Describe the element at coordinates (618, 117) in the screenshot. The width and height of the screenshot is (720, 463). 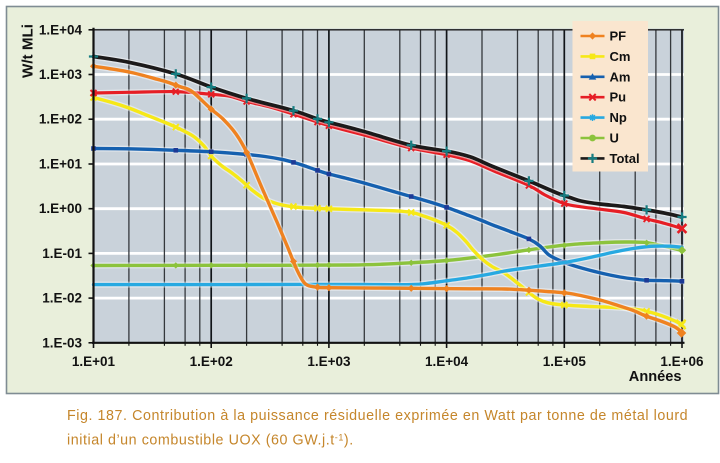
I see `svg-text: Np` at that location.